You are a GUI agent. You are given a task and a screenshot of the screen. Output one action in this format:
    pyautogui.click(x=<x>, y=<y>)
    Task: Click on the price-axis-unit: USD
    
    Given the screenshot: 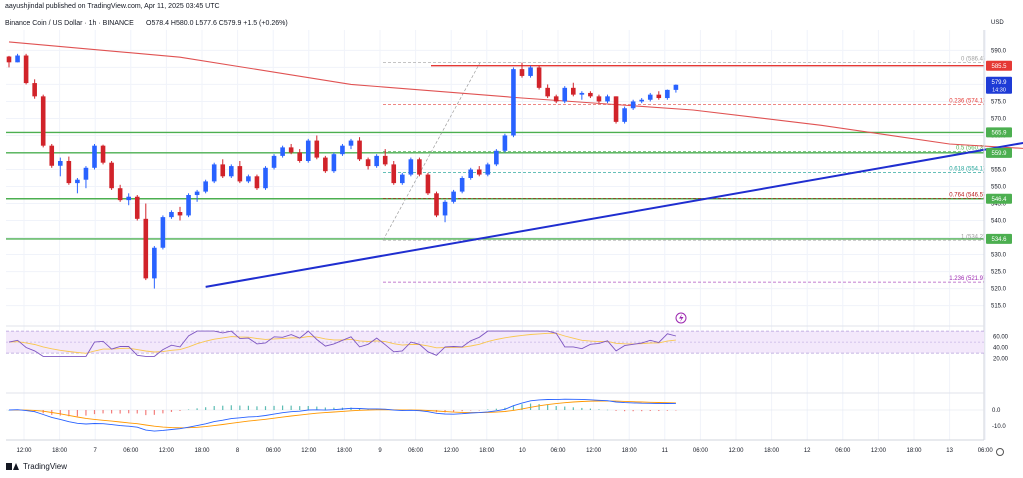 What is the action you would take?
    pyautogui.click(x=997, y=23)
    